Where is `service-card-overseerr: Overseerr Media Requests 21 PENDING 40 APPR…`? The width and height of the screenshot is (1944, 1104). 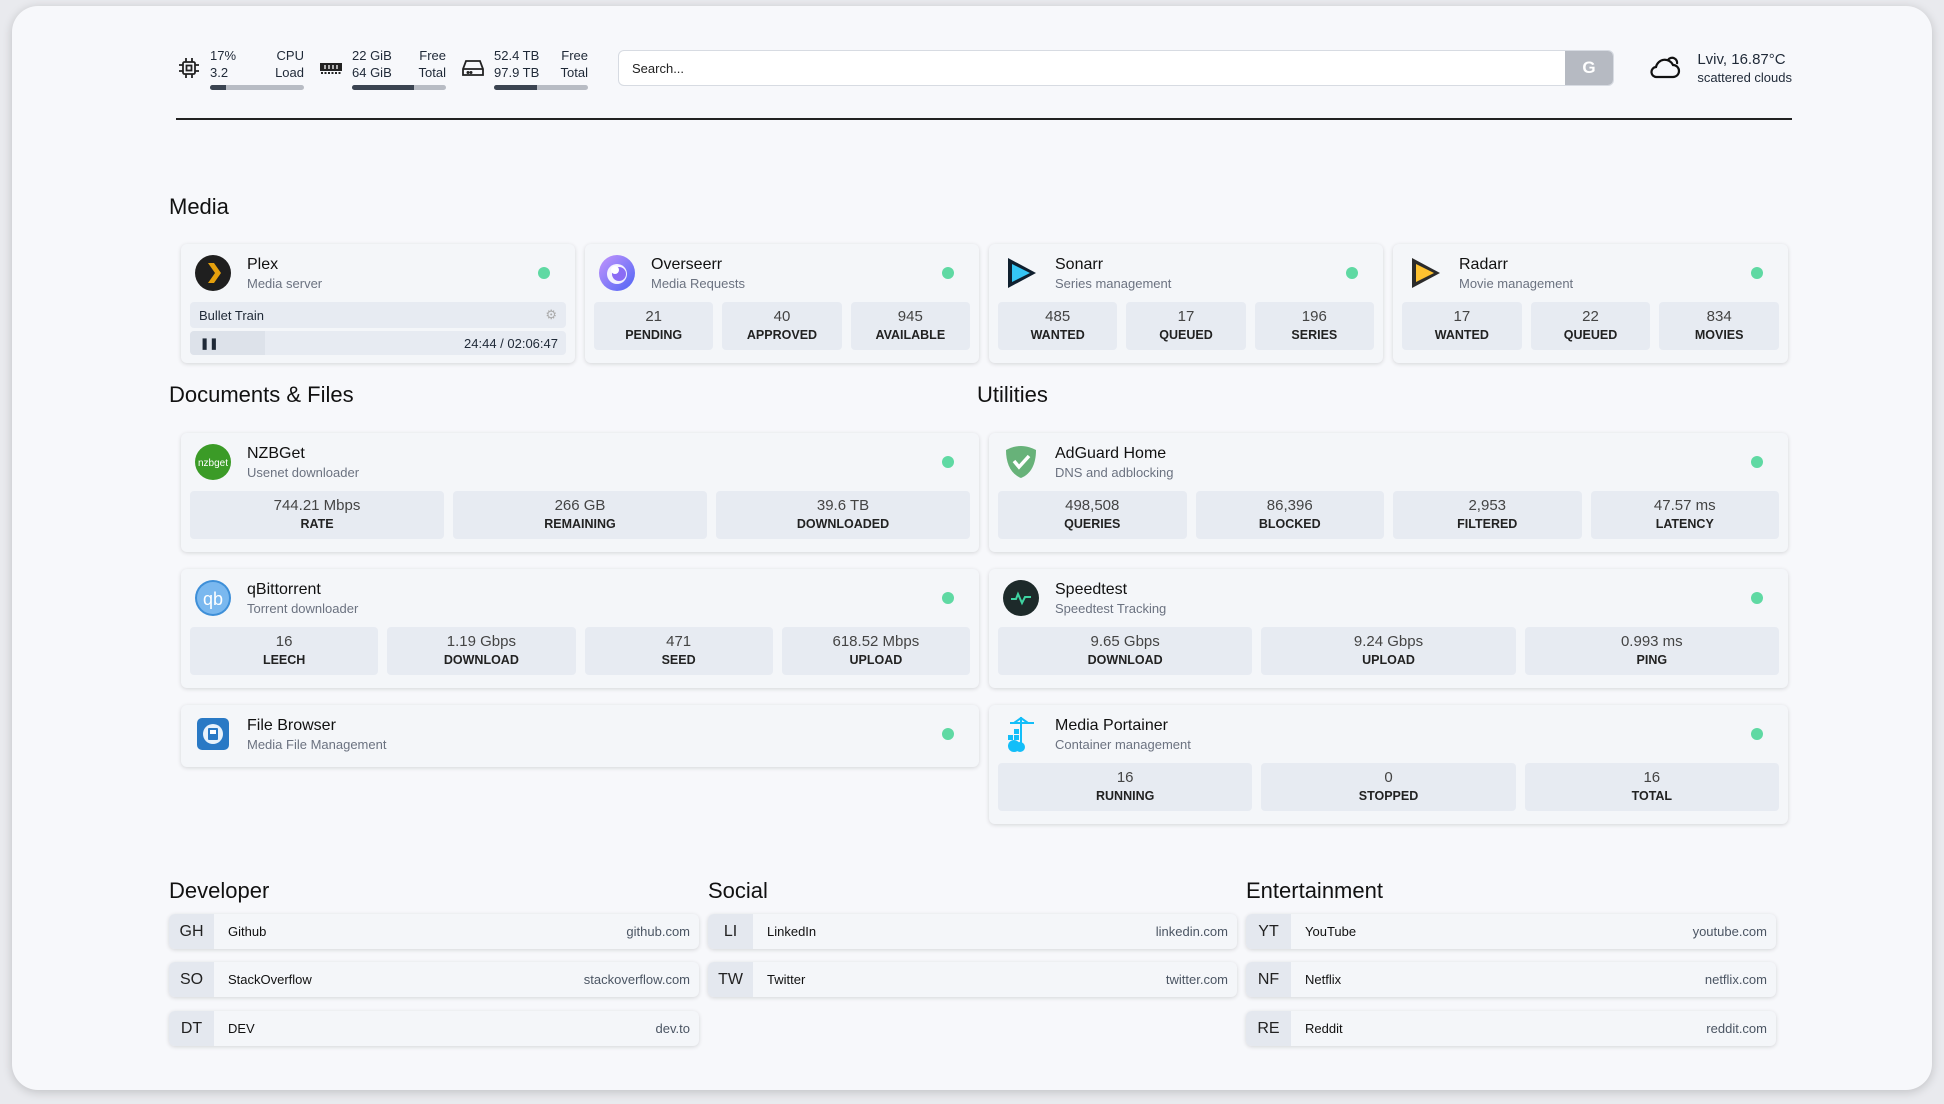
service-card-overseerr: Overseerr Media Requests 21 PENDING 40 APPR… is located at coordinates (782, 303).